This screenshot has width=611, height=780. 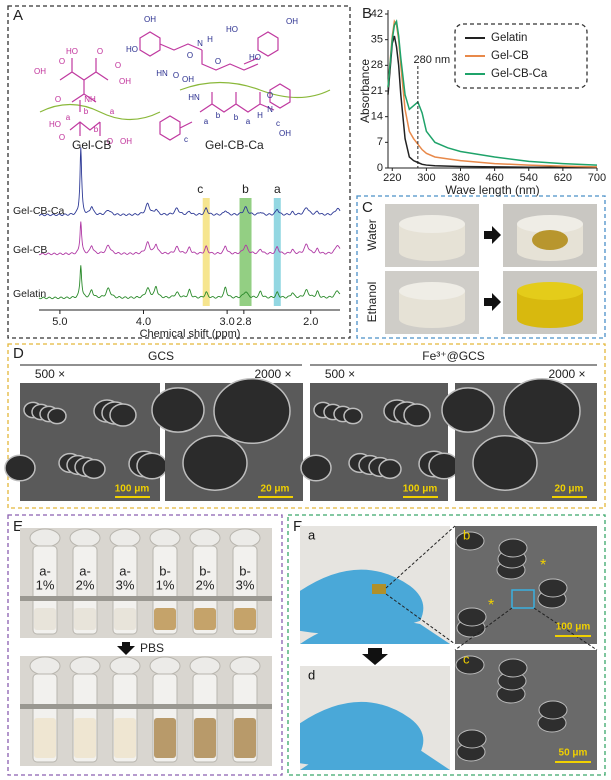 What do you see at coordinates (275, 489) in the screenshot?
I see `scale-bar-label: 20 μm` at bounding box center [275, 489].